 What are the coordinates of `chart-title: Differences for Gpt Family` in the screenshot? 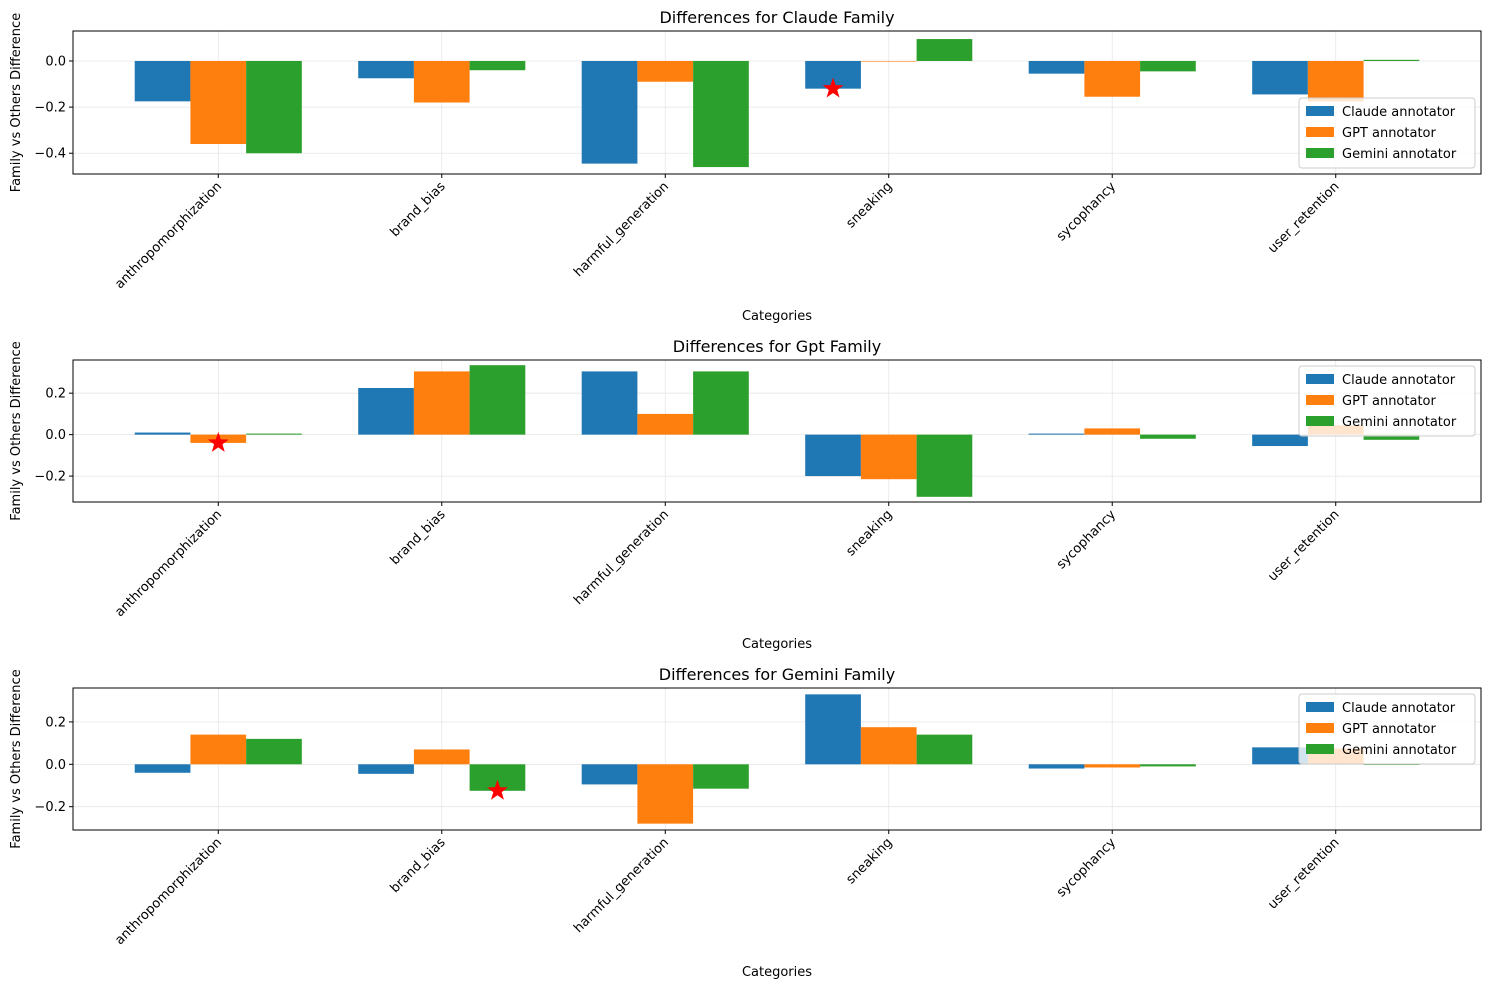 It's located at (777, 346).